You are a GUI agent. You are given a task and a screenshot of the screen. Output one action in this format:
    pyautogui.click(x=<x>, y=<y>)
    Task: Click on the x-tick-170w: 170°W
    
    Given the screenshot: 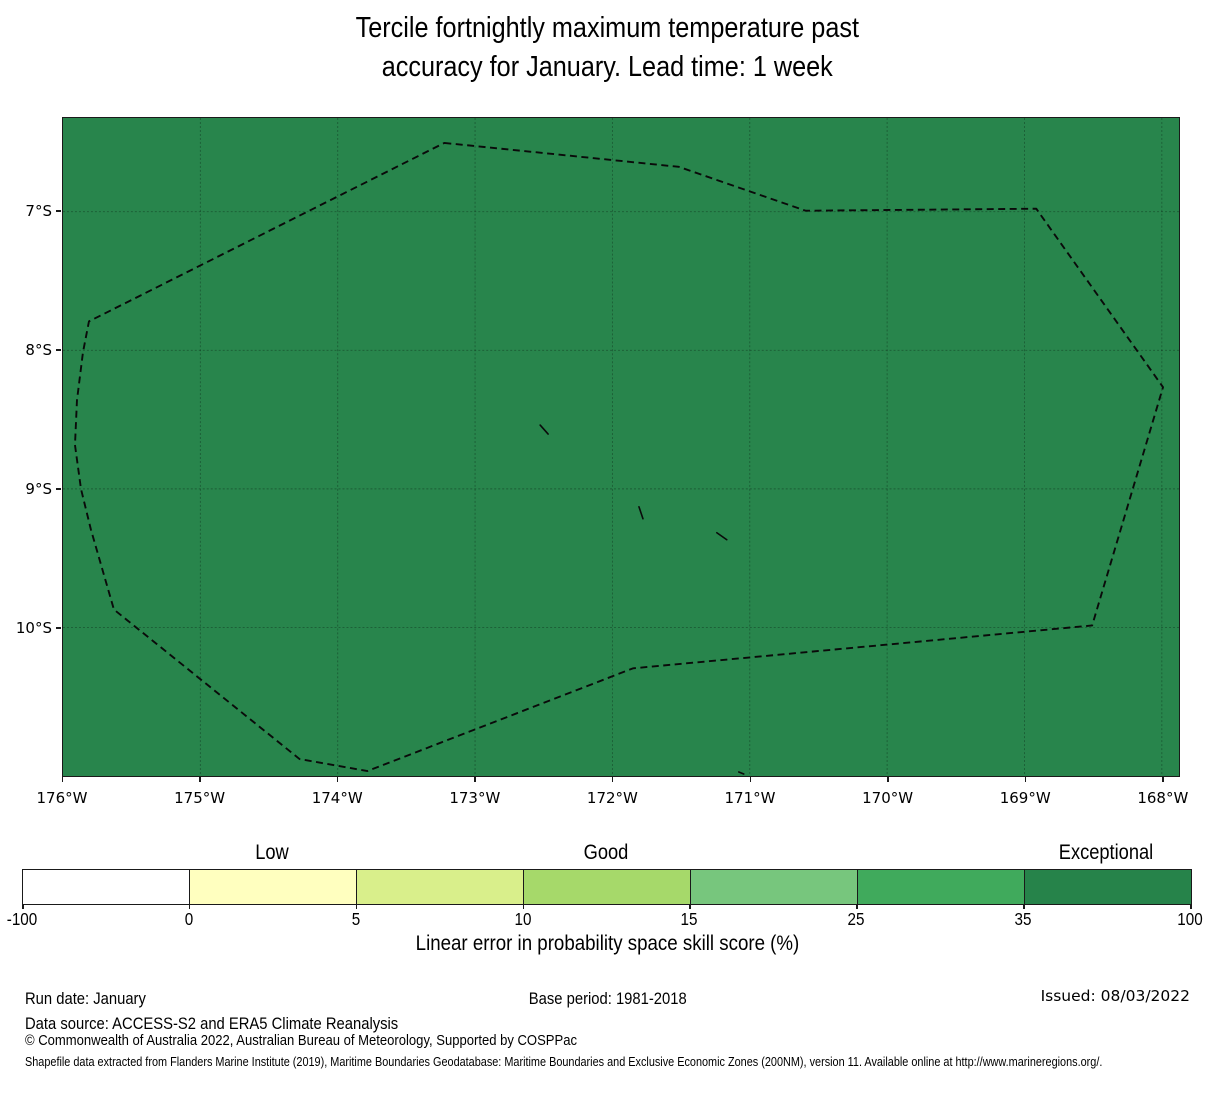 What is the action you would take?
    pyautogui.click(x=888, y=798)
    